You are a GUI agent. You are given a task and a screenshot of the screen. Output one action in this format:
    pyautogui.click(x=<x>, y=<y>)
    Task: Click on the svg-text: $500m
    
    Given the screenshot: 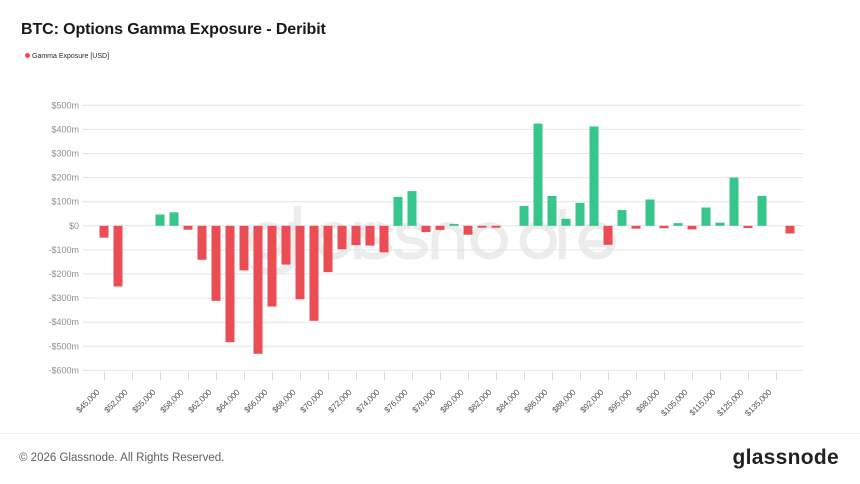 What is the action you would take?
    pyautogui.click(x=65, y=105)
    